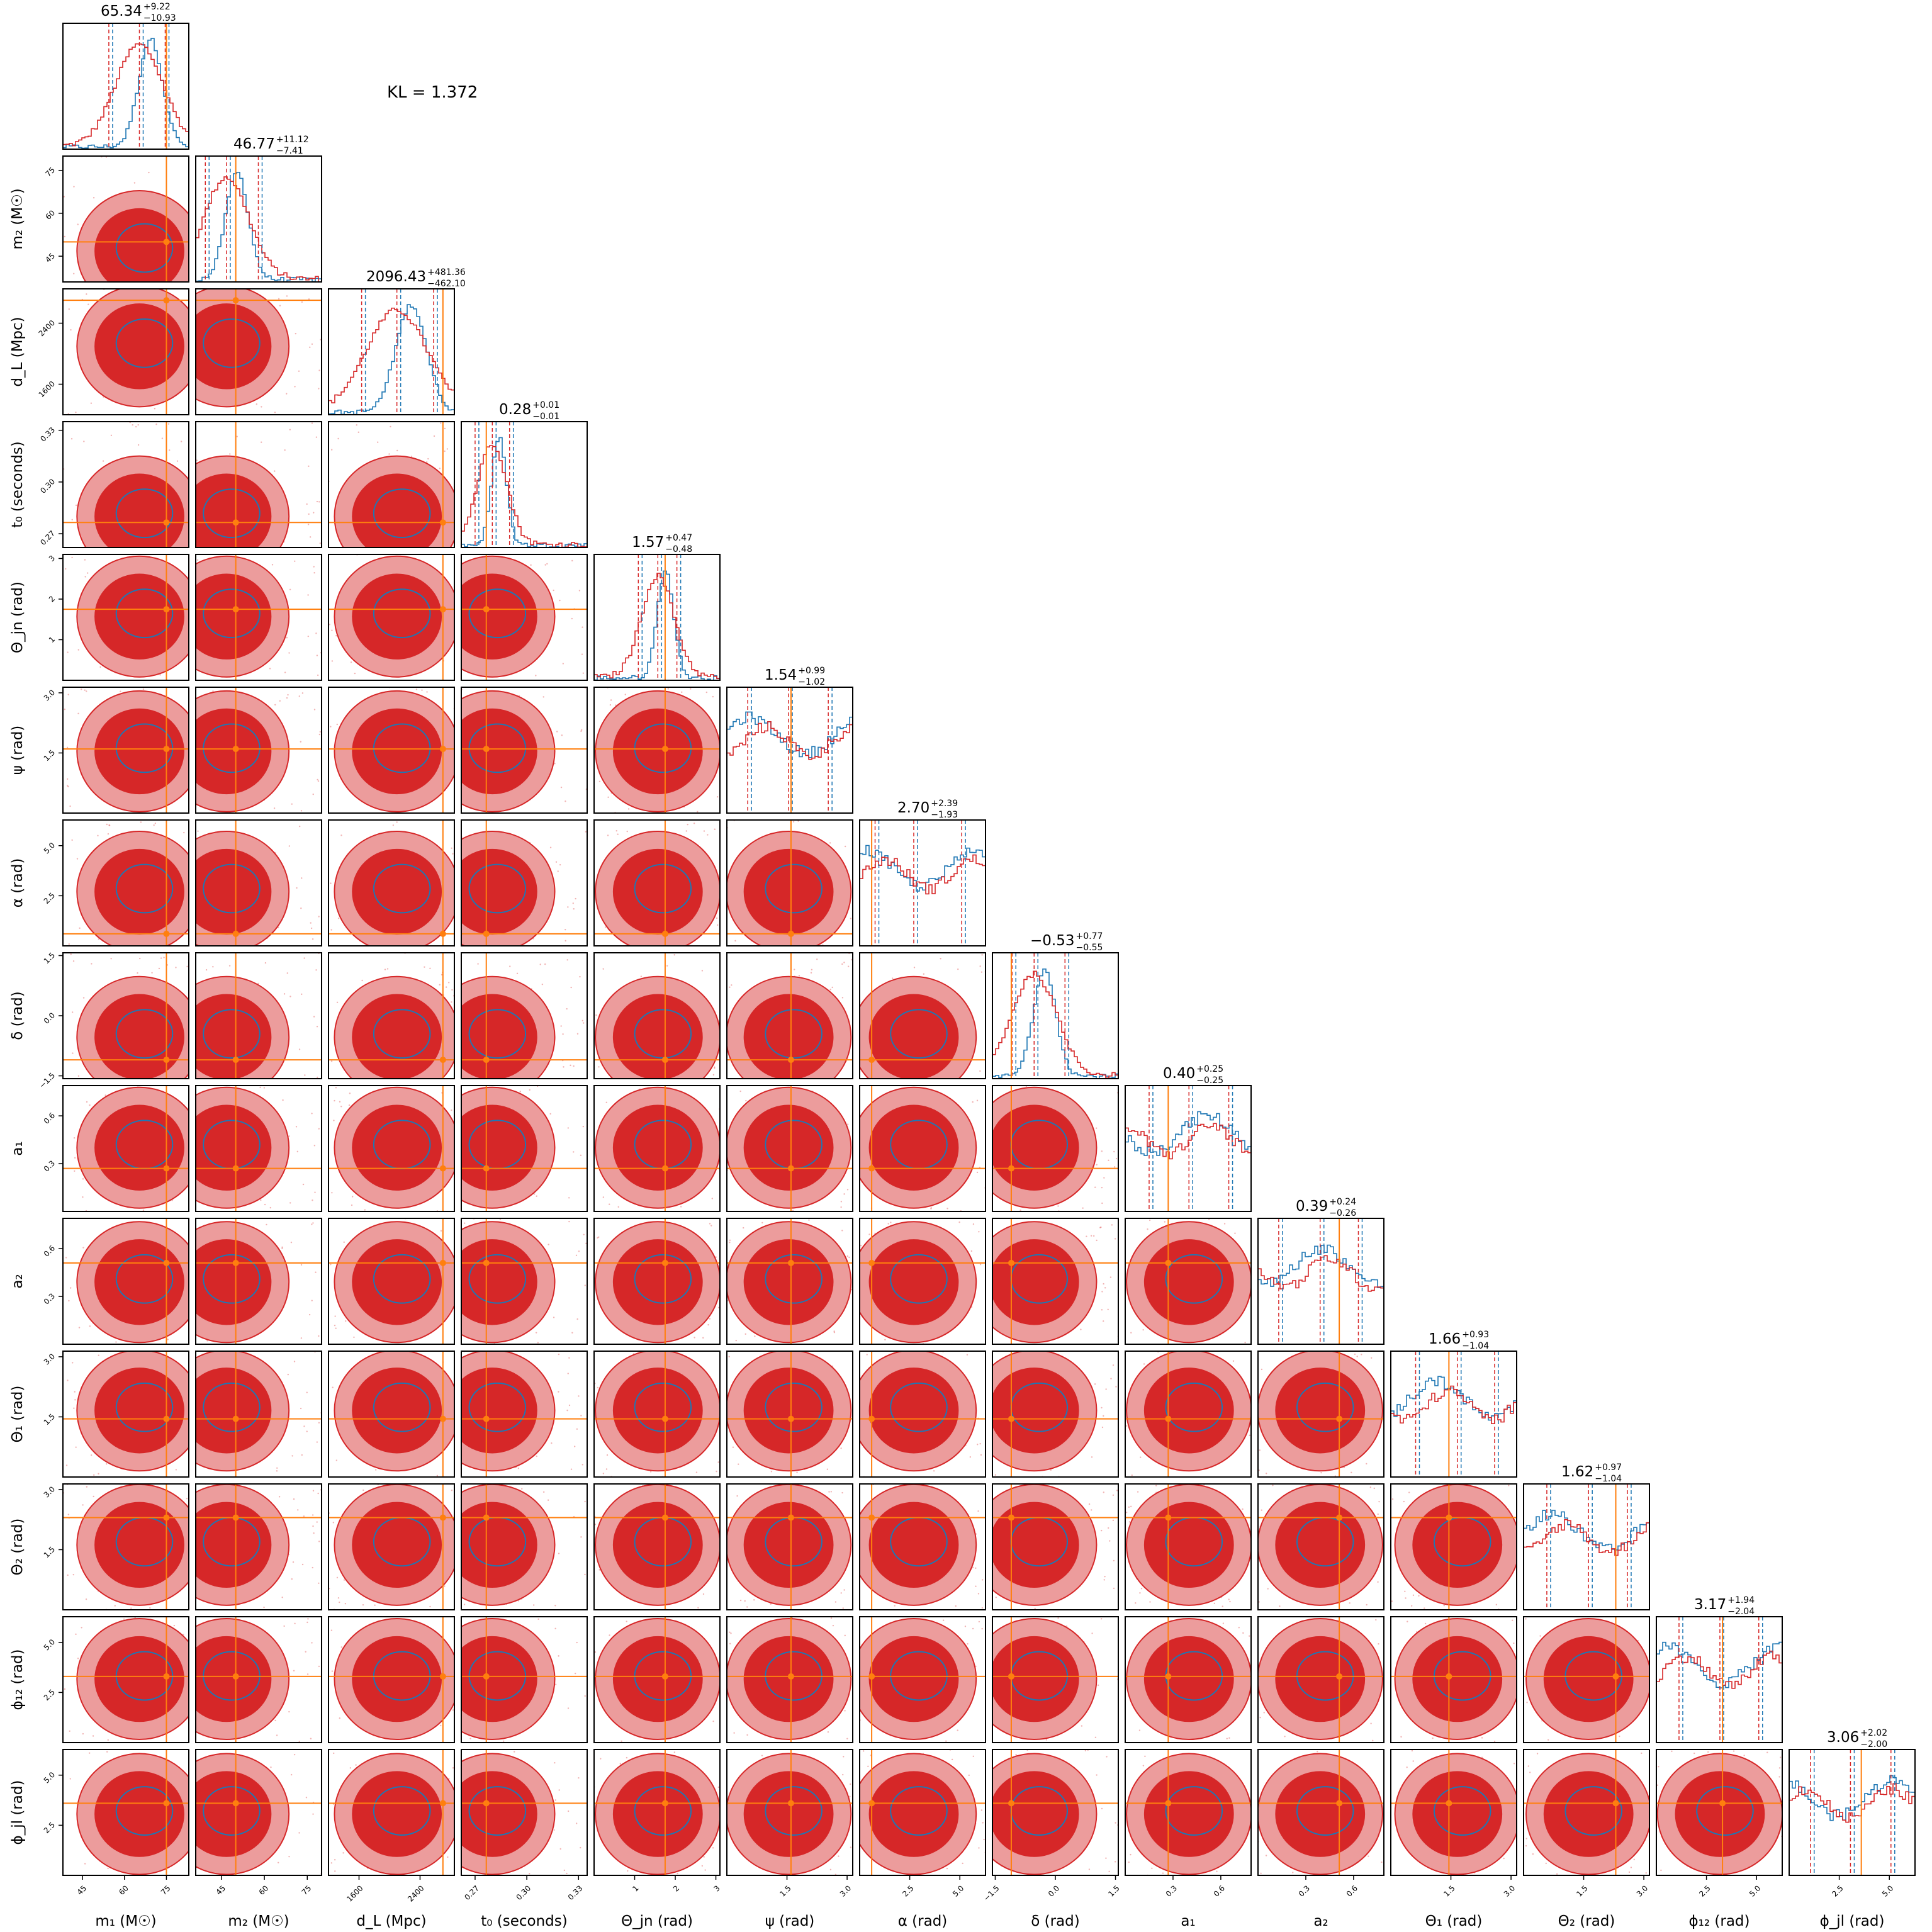 Image resolution: width=1932 pixels, height=1932 pixels. Describe the element at coordinates (391, 1679) in the screenshot. I see `panel-phi12-dL` at that location.